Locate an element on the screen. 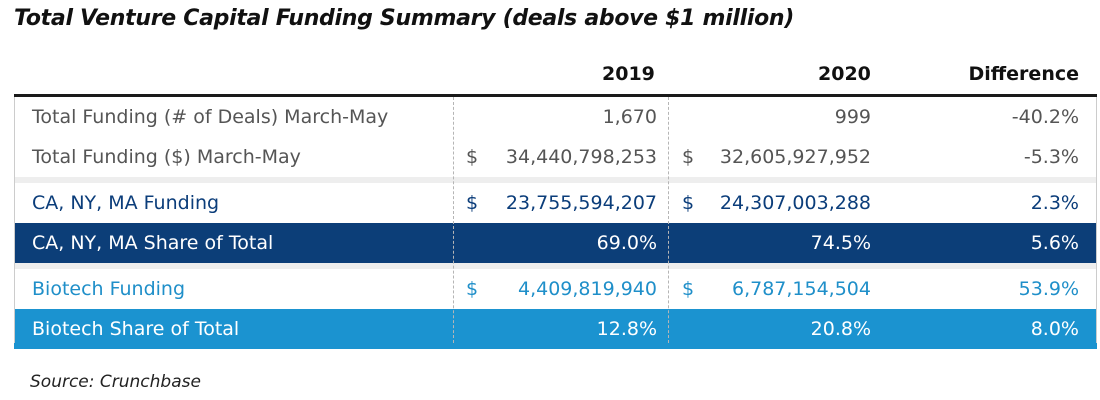  value-2019: 23,755,594,207 is located at coordinates (581, 203).